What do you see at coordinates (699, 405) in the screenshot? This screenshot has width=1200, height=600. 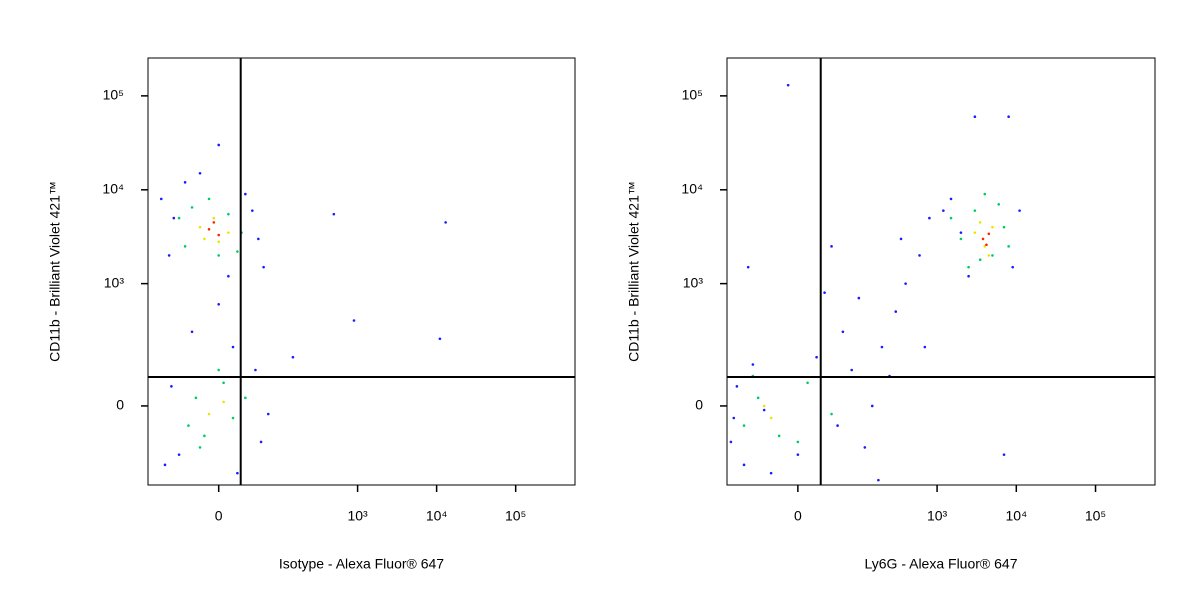 I see `y-tick-label: 0` at bounding box center [699, 405].